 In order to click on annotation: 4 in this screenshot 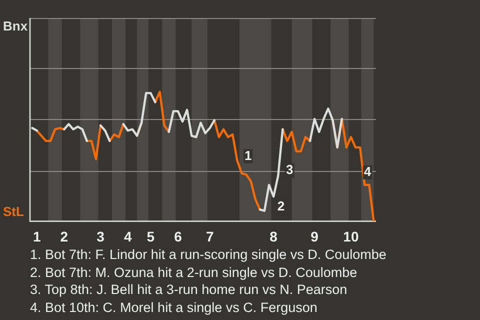, I will do `click(368, 172)`.